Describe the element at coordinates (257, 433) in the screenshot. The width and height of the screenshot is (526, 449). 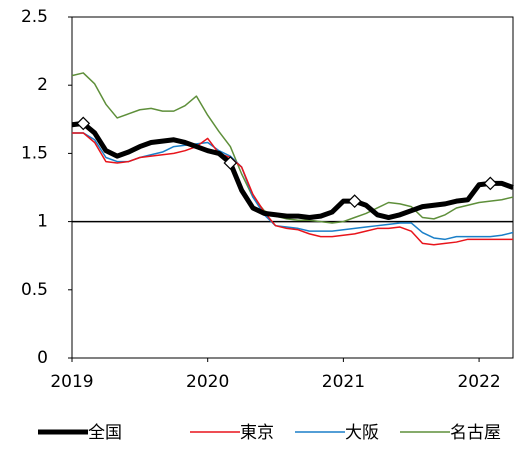
I see `legend-label: 東京` at that location.